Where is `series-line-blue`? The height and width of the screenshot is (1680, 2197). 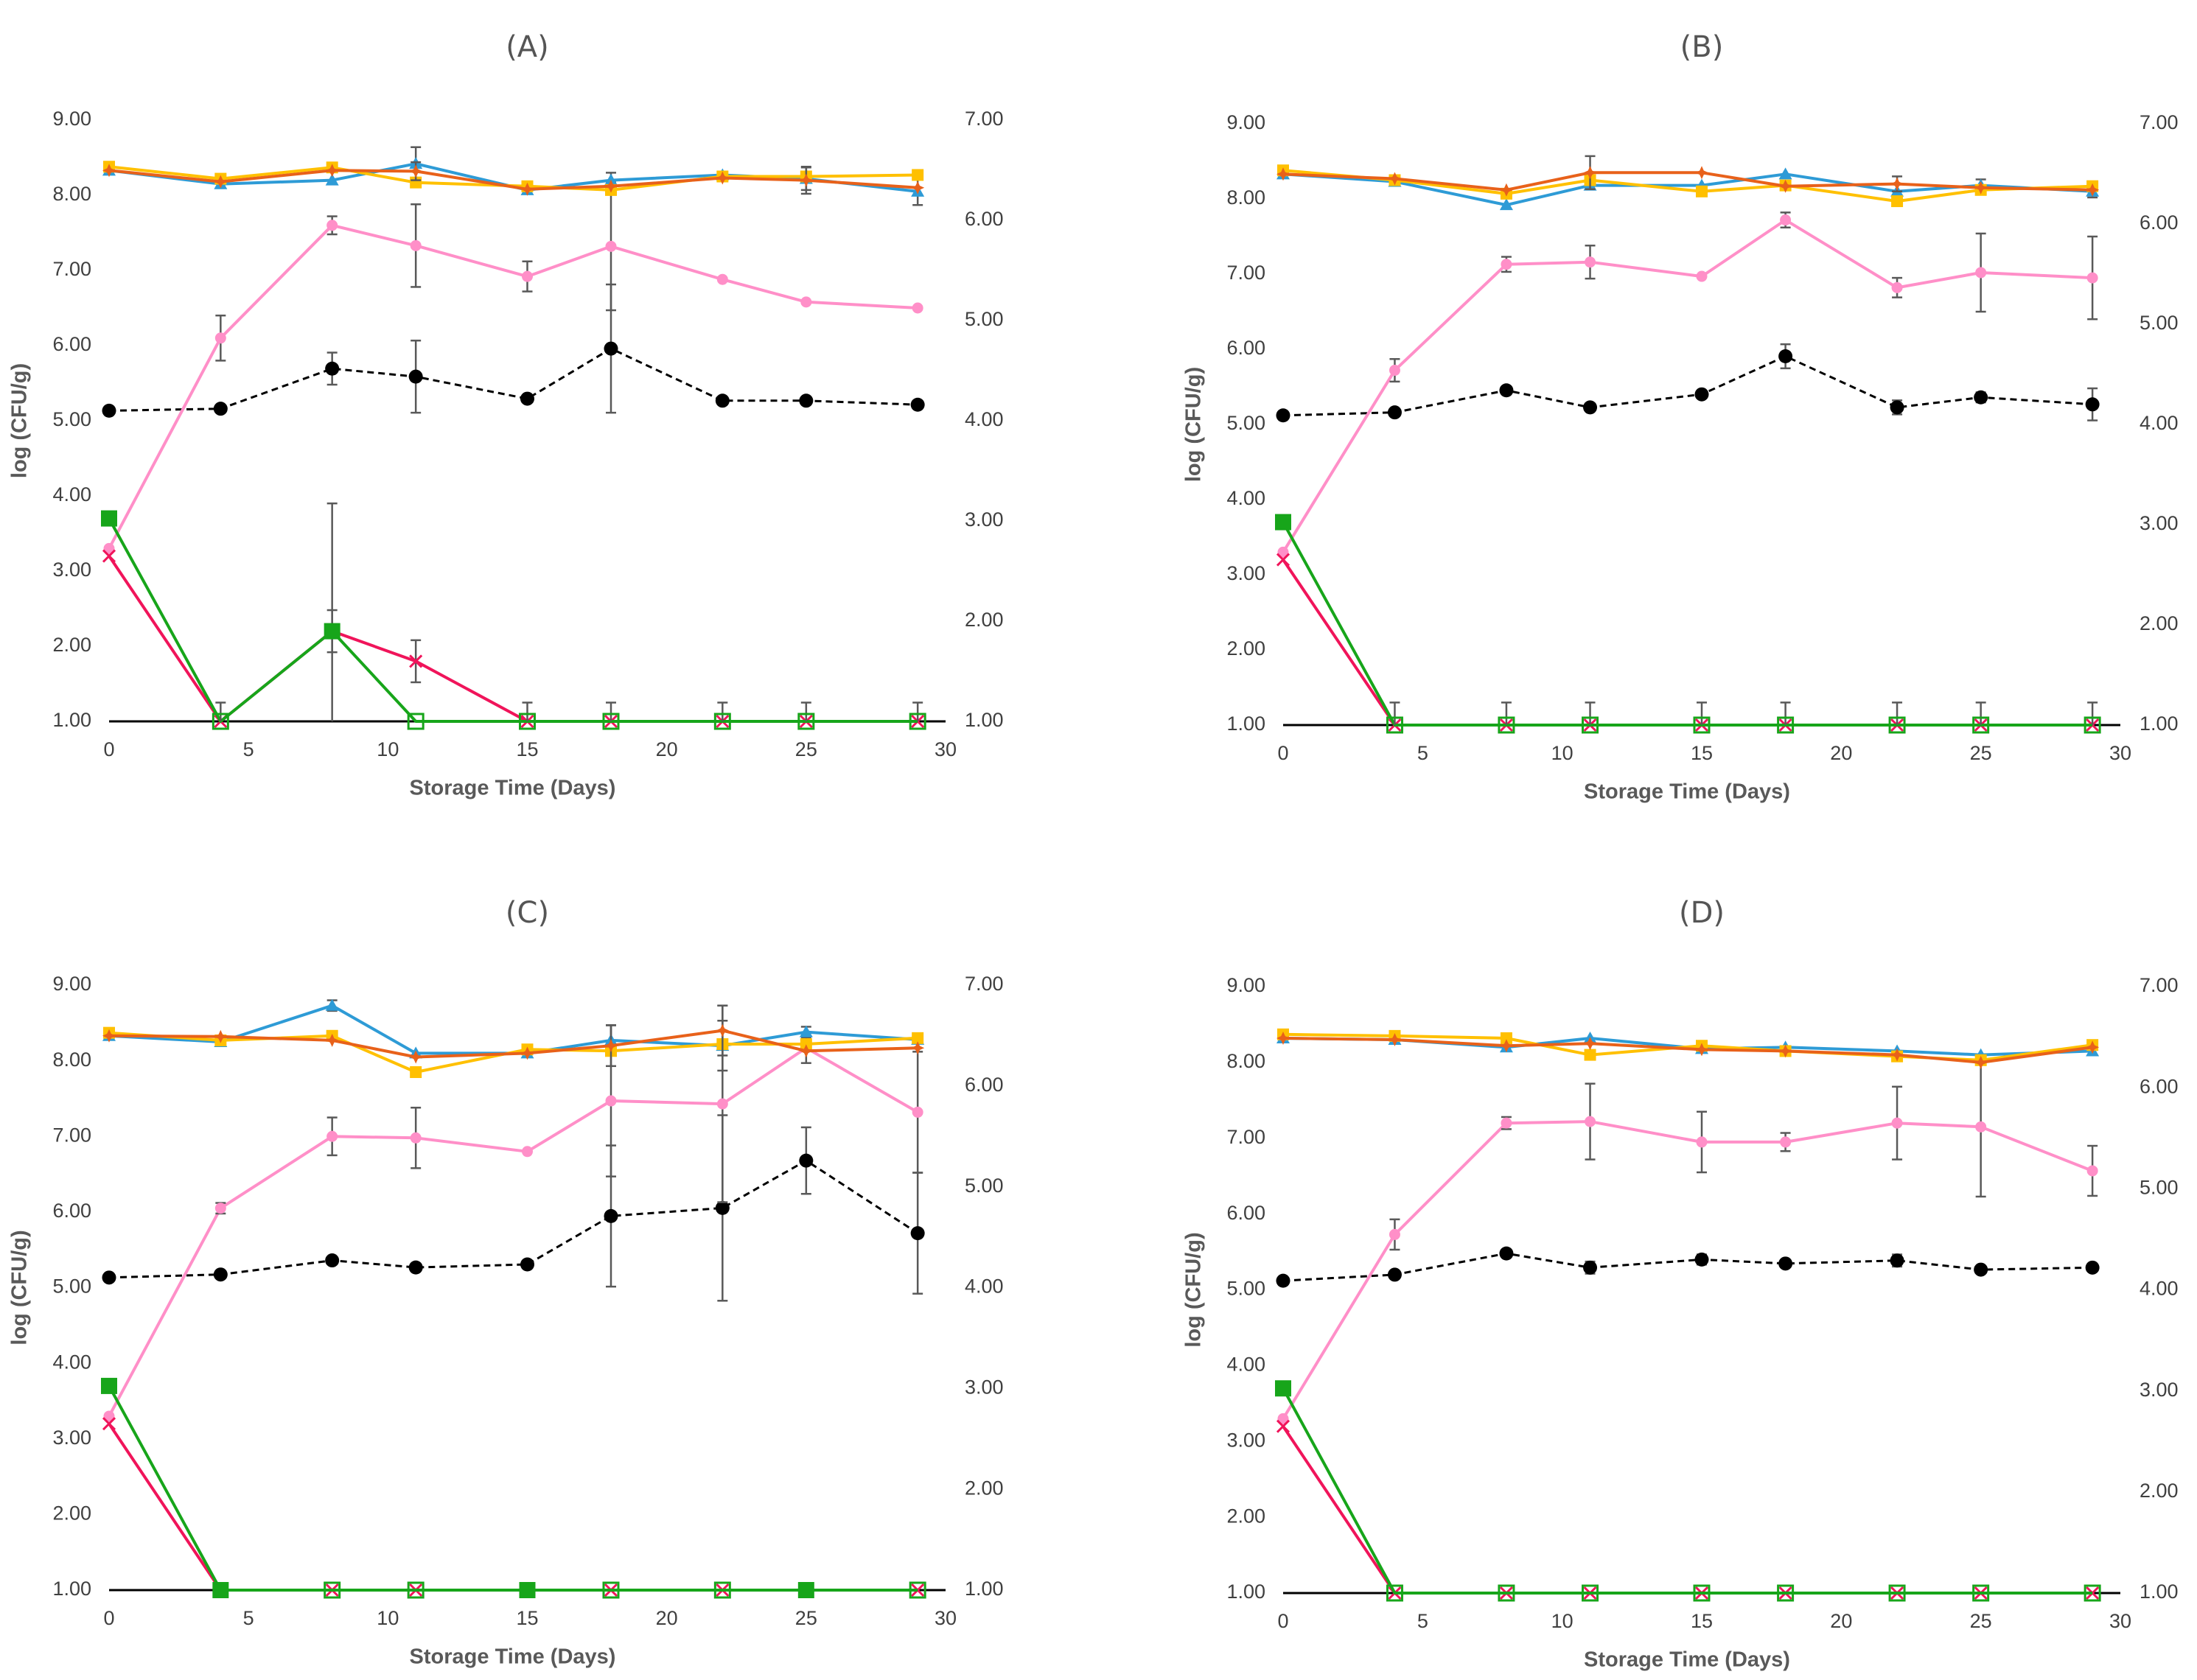
series-line-blue is located at coordinates (513, 1029).